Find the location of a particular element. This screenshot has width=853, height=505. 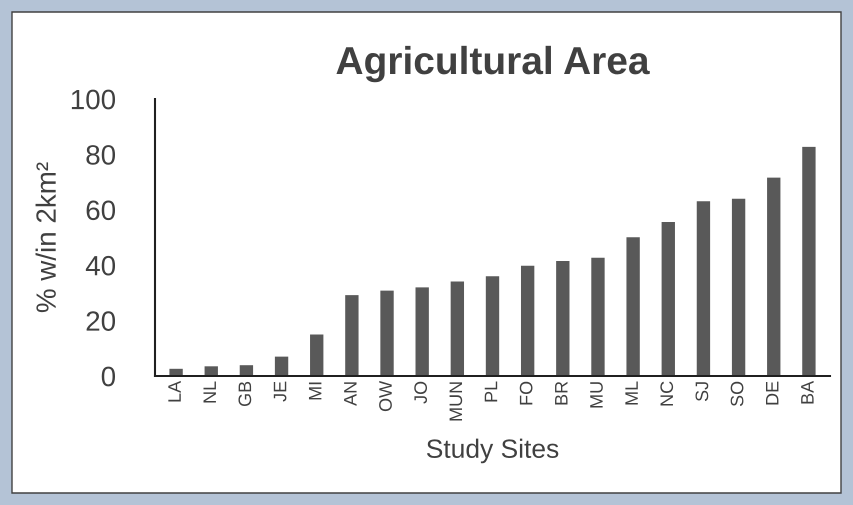

x-tick-label: DE is located at coordinates (772, 393).